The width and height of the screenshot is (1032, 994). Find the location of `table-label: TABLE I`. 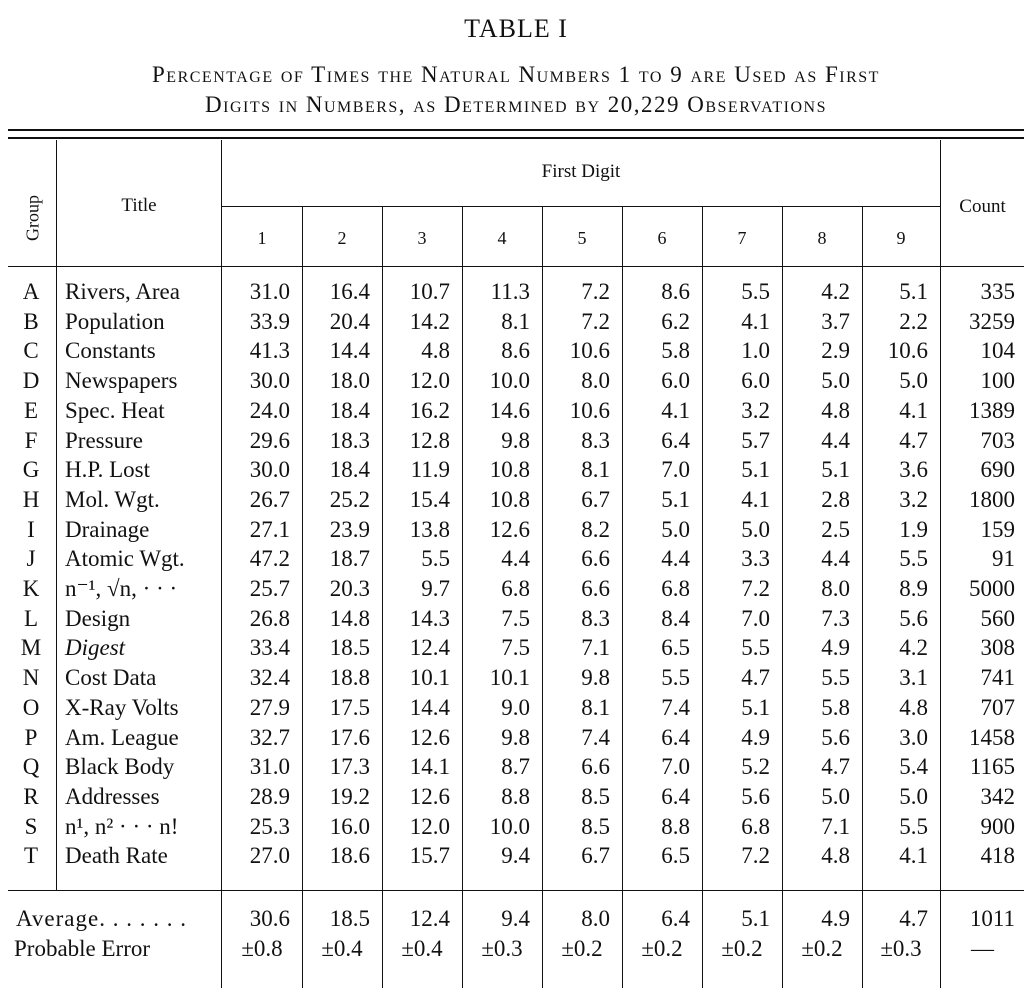

table-label: TABLE I is located at coordinates (516, 28).